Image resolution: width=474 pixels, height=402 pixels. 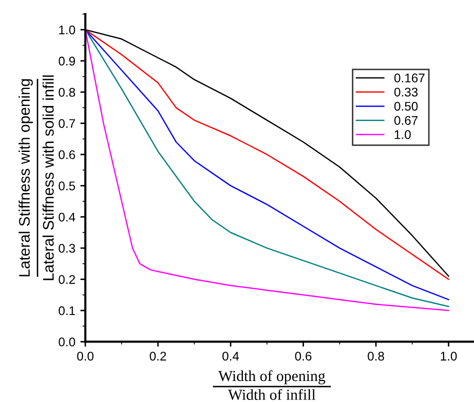 I want to click on y-tick-label: 0.1, so click(x=66, y=311).